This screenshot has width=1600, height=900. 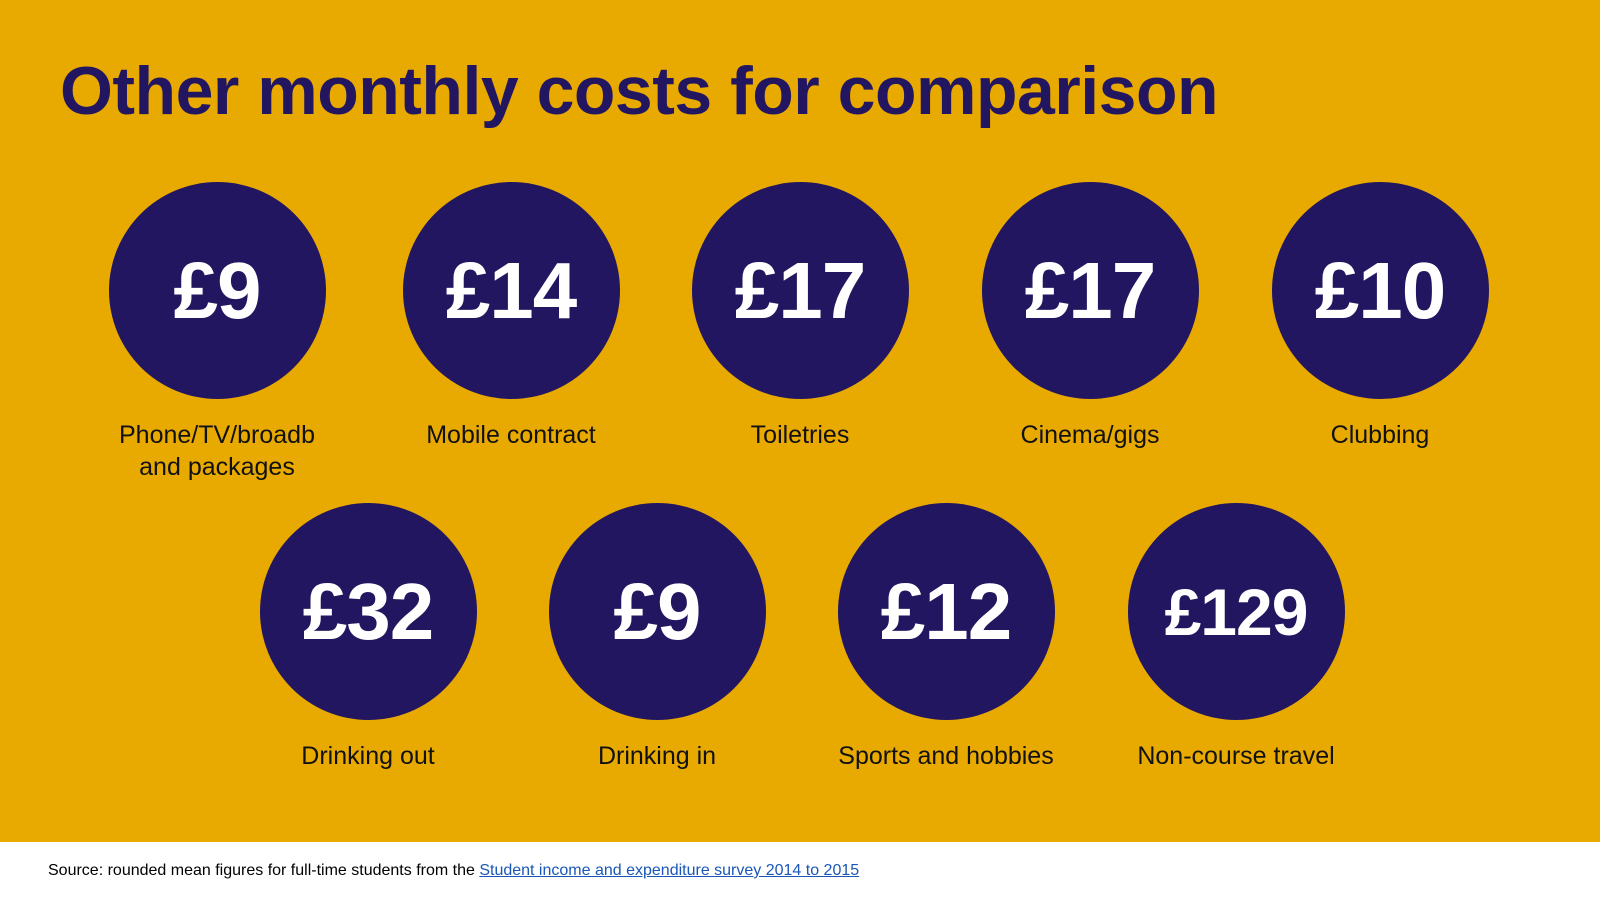 I want to click on cost-amount: £129, so click(x=1236, y=611).